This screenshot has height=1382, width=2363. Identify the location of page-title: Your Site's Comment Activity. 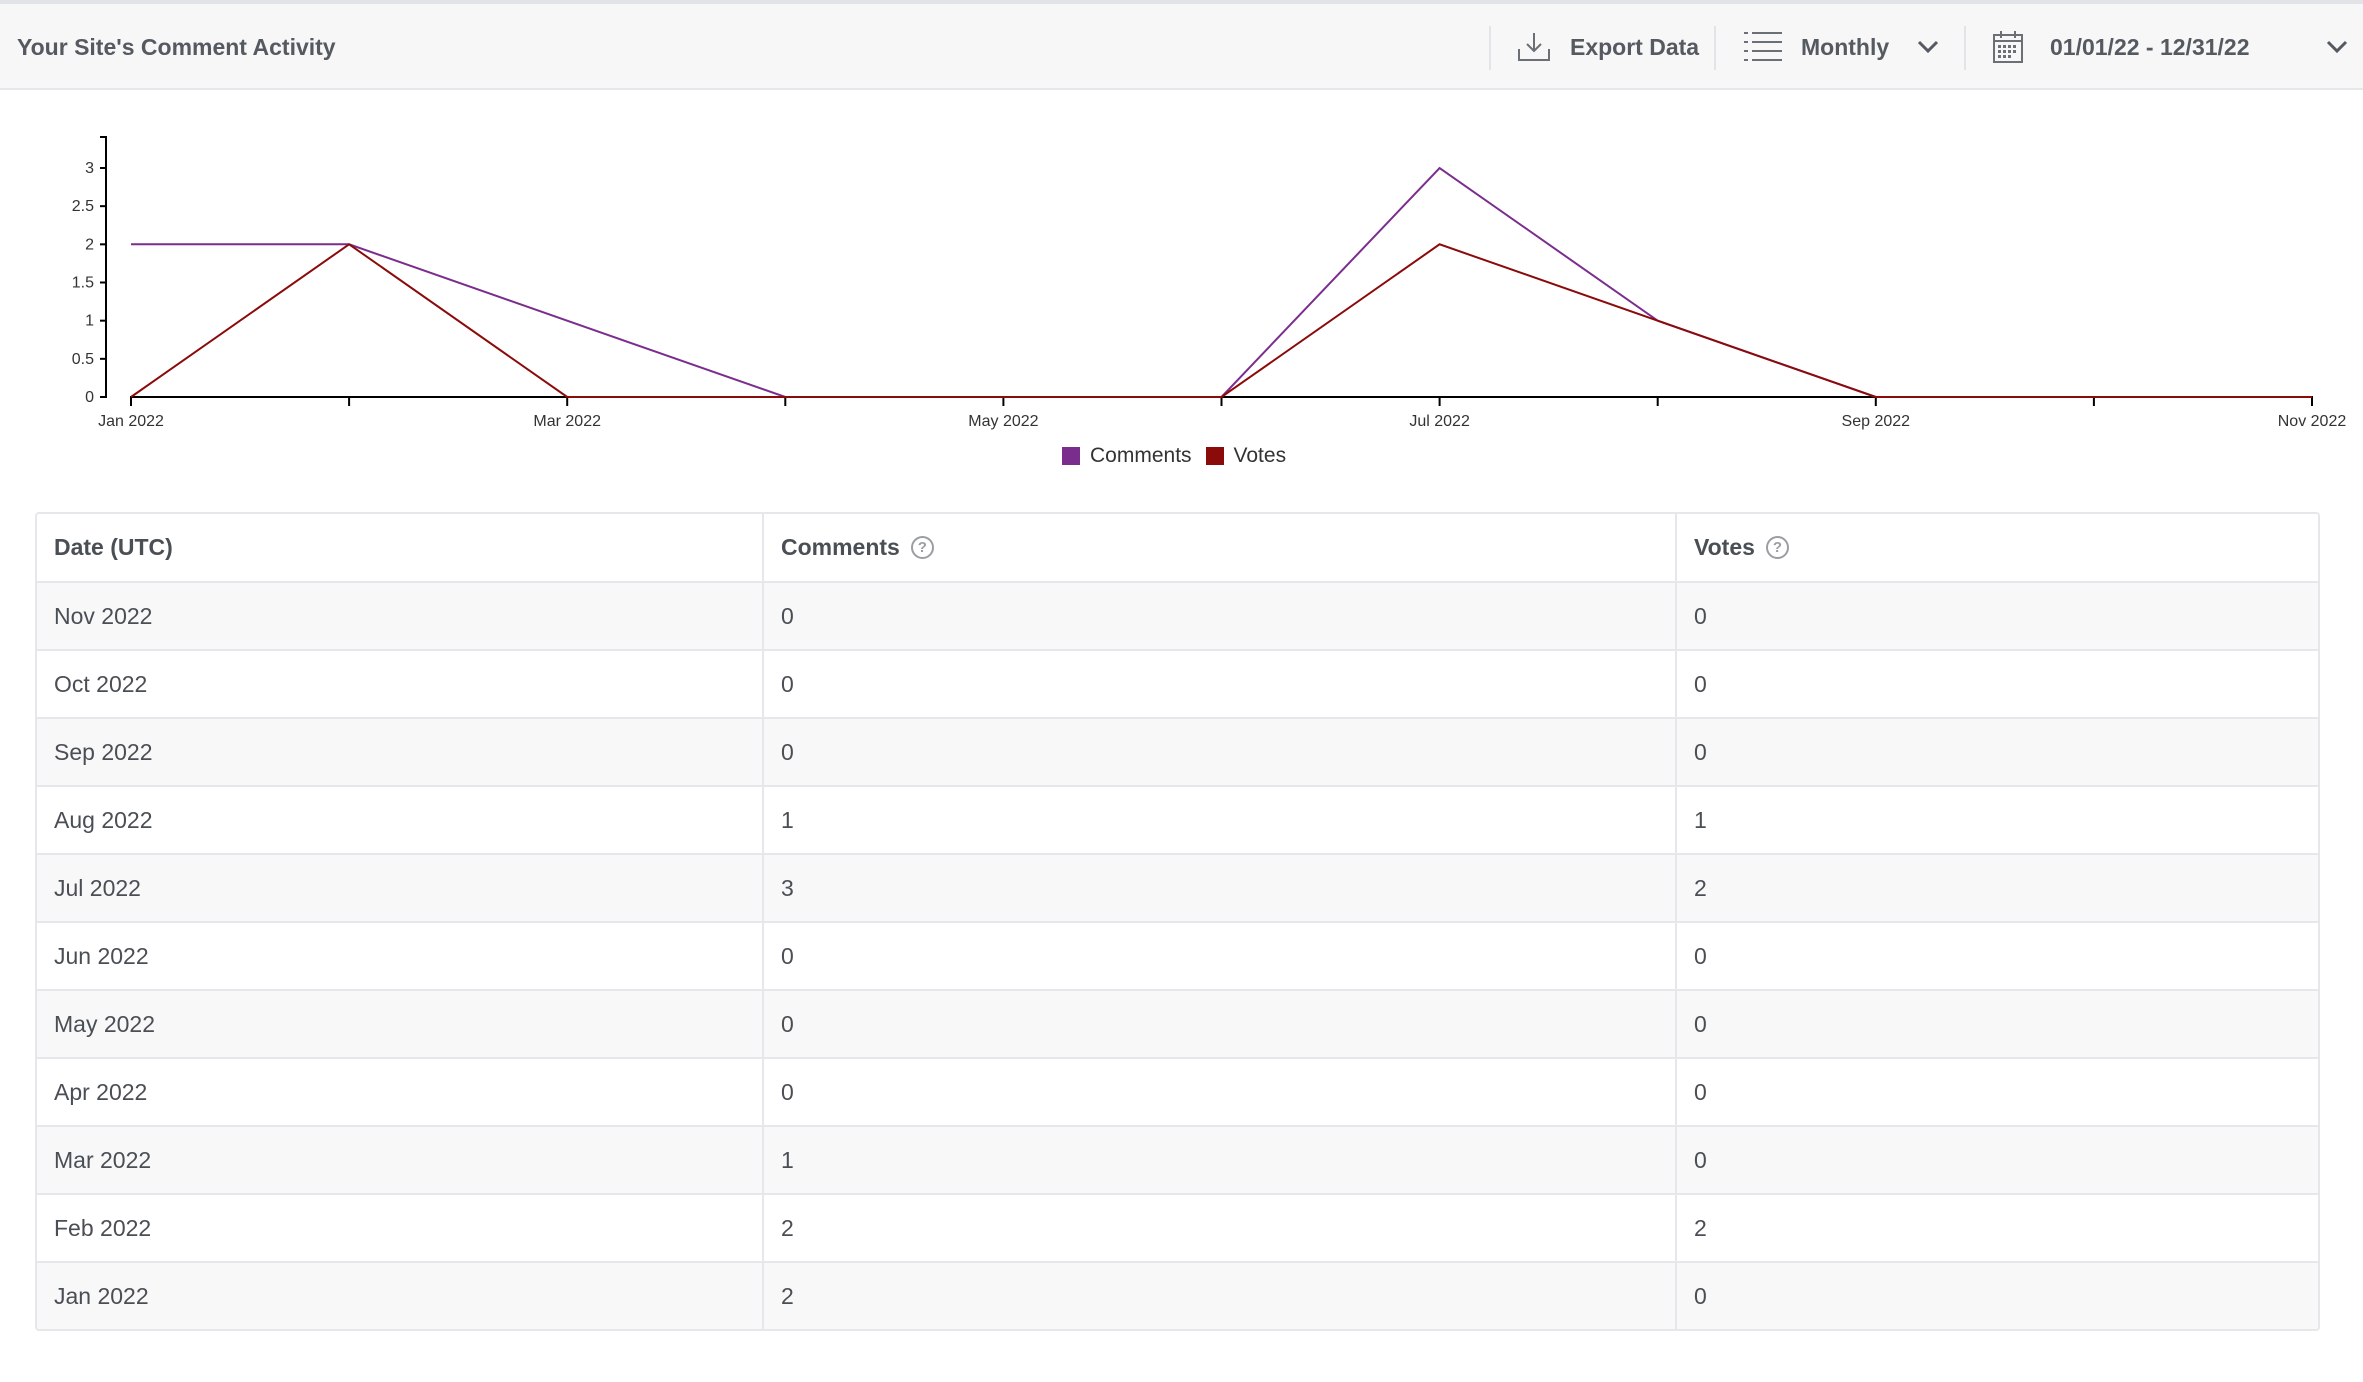
(176, 47).